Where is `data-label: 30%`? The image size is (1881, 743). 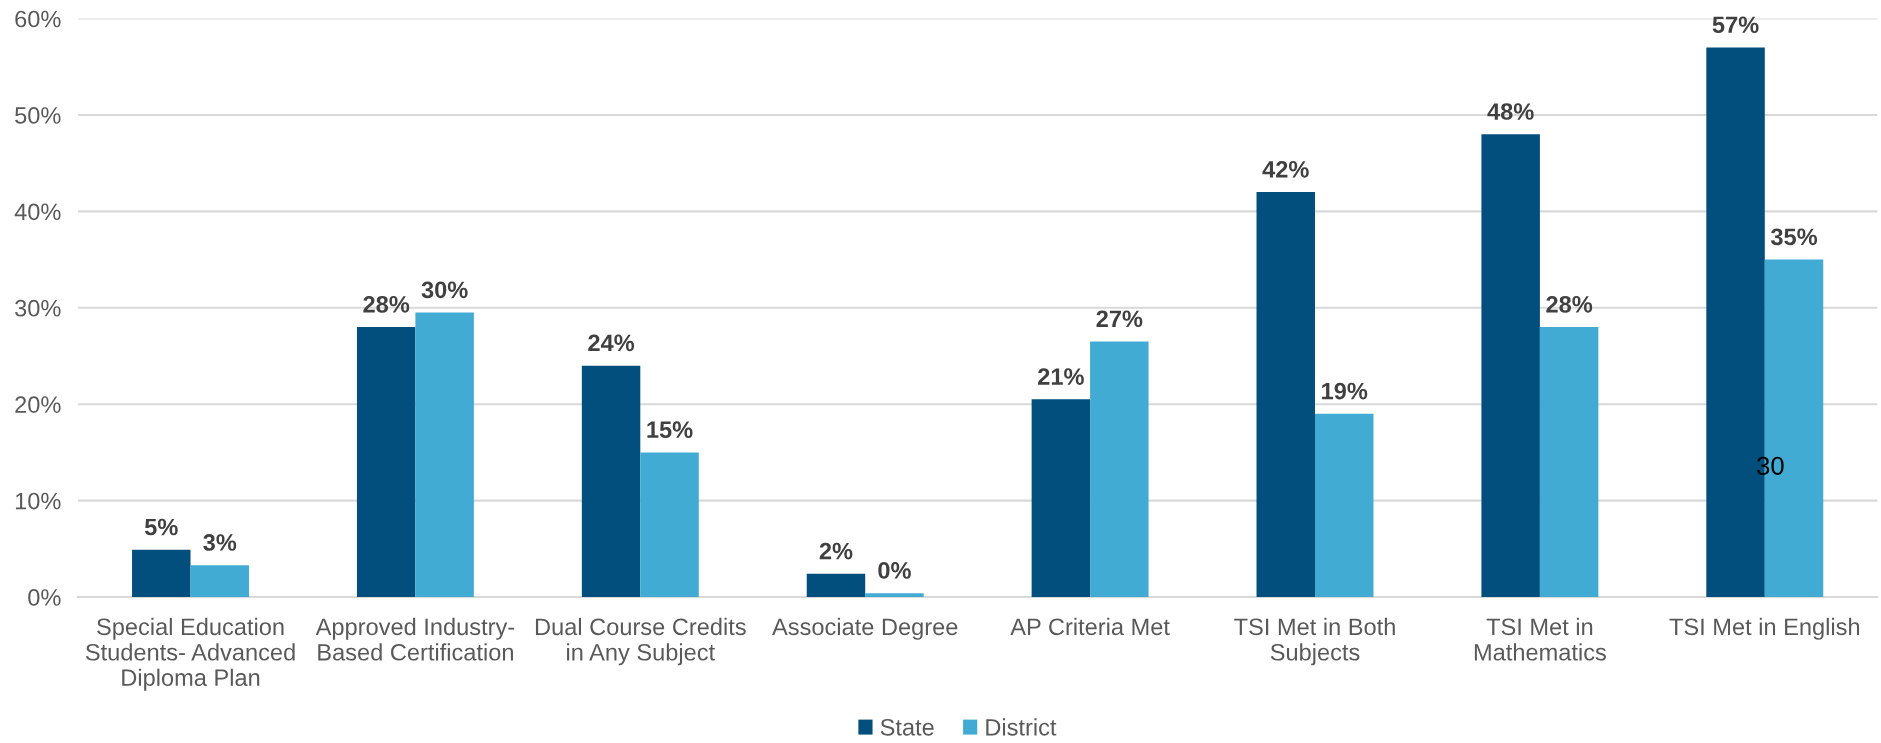 data-label: 30% is located at coordinates (444, 290).